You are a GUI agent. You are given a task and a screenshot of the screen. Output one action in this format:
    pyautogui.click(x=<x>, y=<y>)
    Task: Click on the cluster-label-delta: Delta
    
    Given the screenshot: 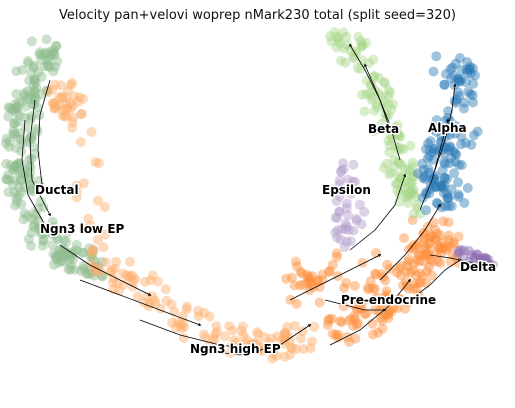 What is the action you would take?
    pyautogui.click(x=478, y=267)
    